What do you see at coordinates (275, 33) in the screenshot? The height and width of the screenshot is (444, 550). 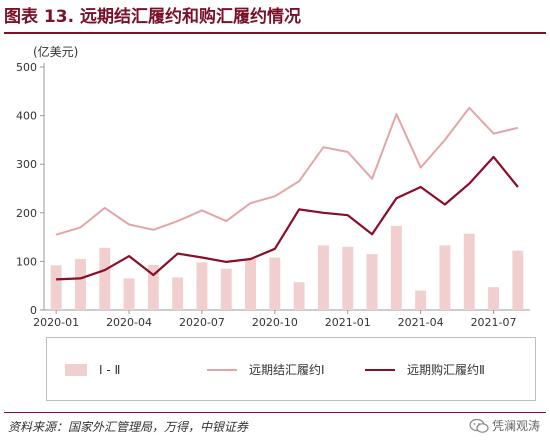 I see `title-divider` at bounding box center [275, 33].